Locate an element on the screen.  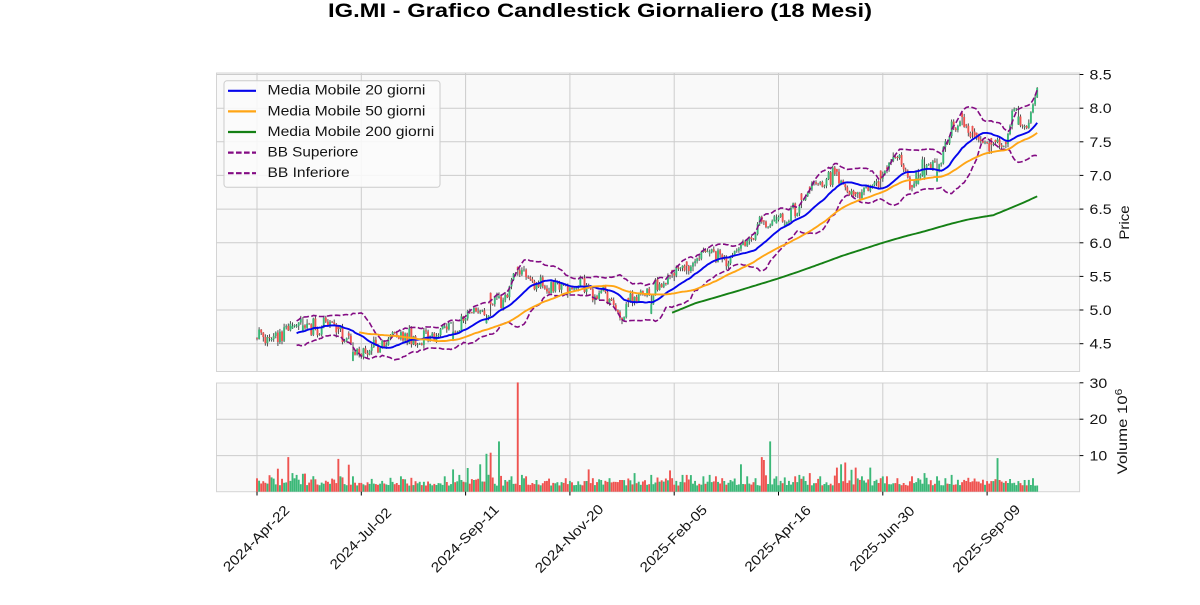
svg-text: Media Mobile 20 giorni is located at coordinates (347, 90).